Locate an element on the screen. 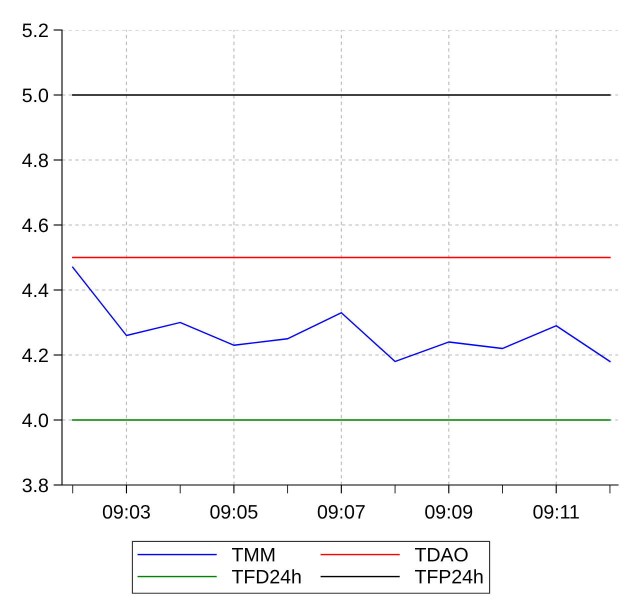 This screenshot has width=622, height=606. y-tick-label: 4.6 is located at coordinates (35, 225).